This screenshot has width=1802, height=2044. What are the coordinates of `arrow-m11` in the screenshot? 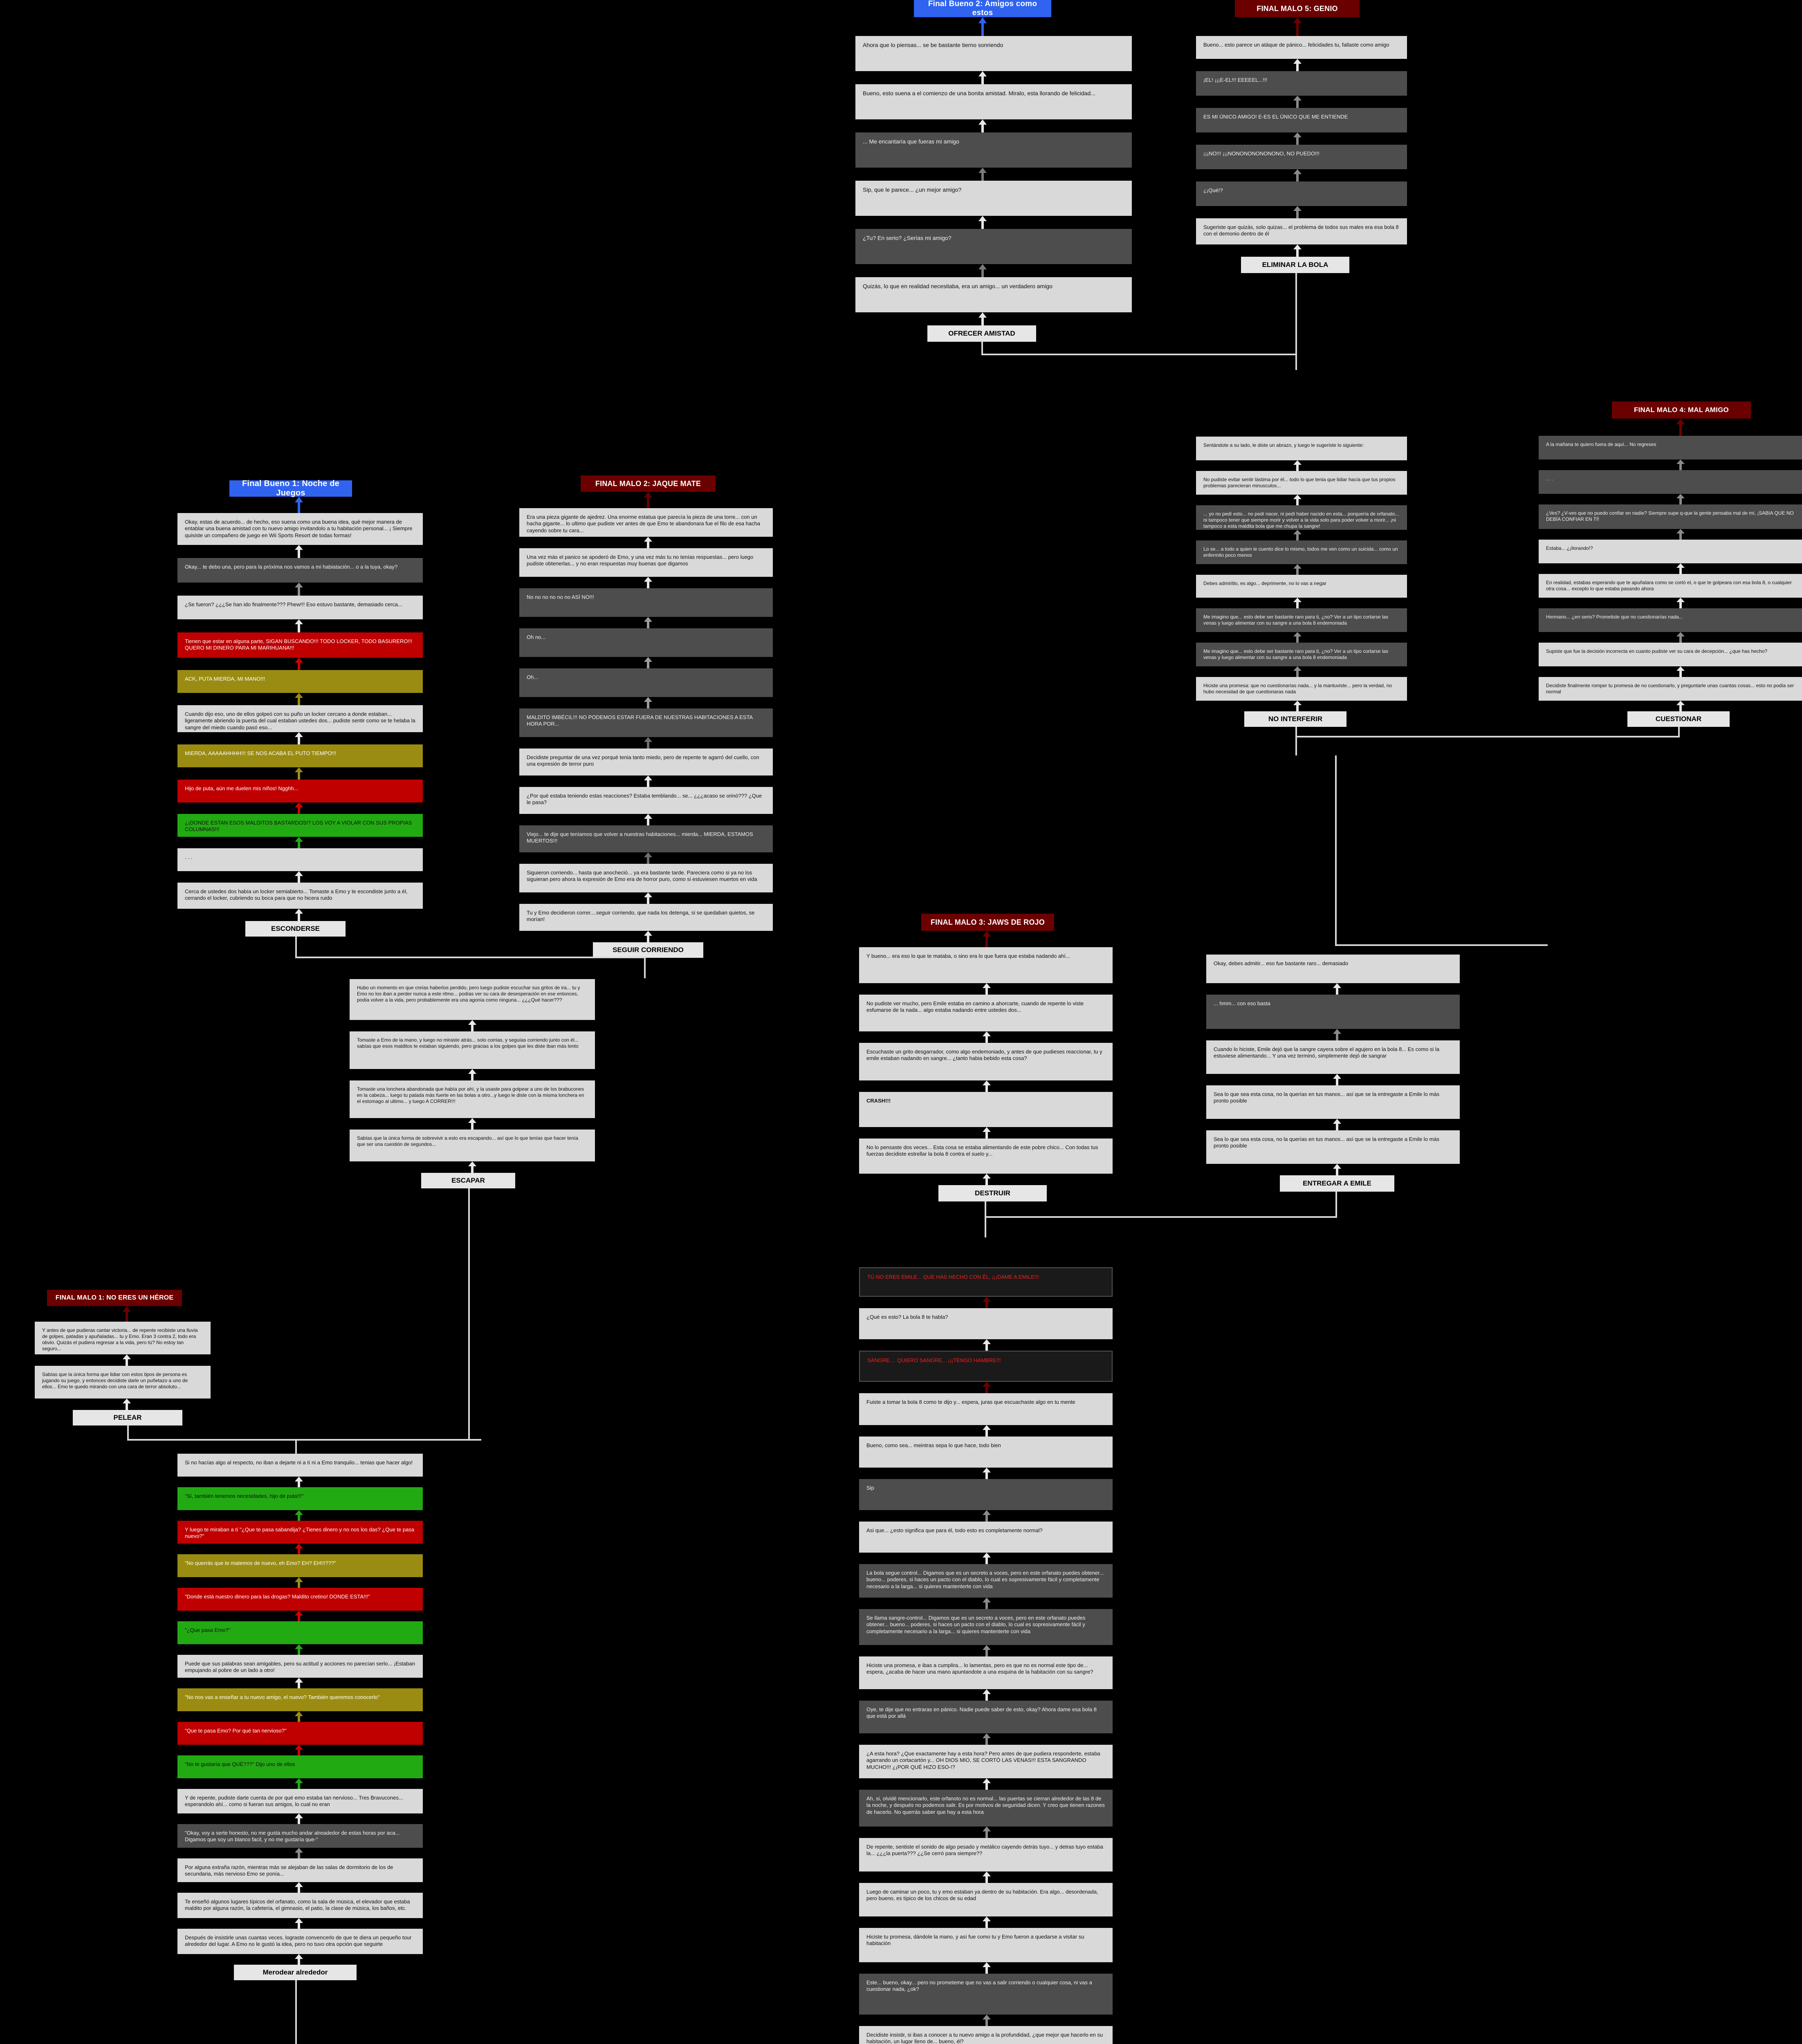 It's located at (299, 1616).